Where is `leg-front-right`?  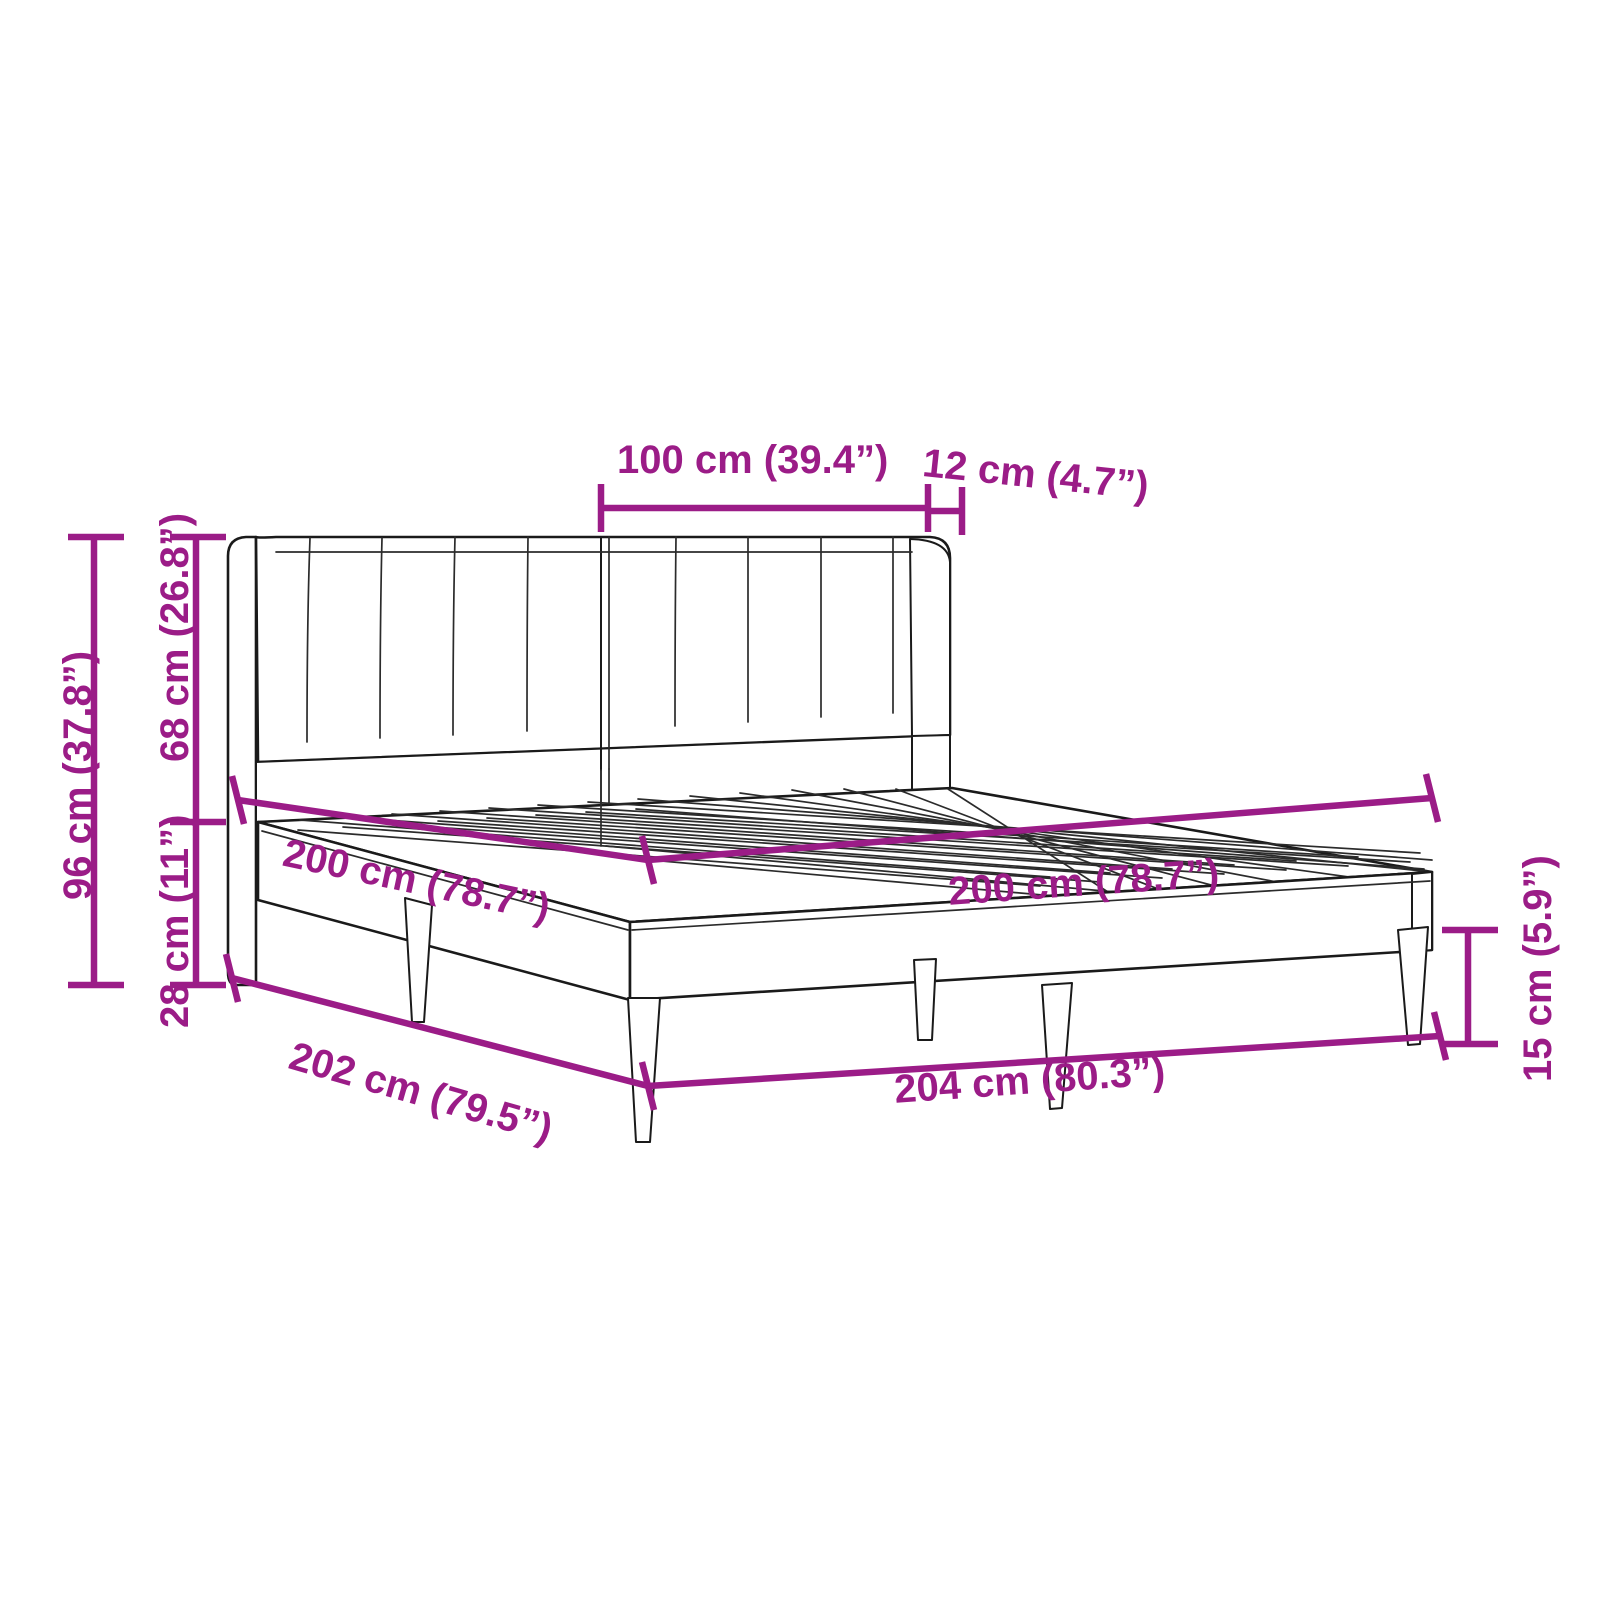 leg-front-right is located at coordinates (1057, 1046).